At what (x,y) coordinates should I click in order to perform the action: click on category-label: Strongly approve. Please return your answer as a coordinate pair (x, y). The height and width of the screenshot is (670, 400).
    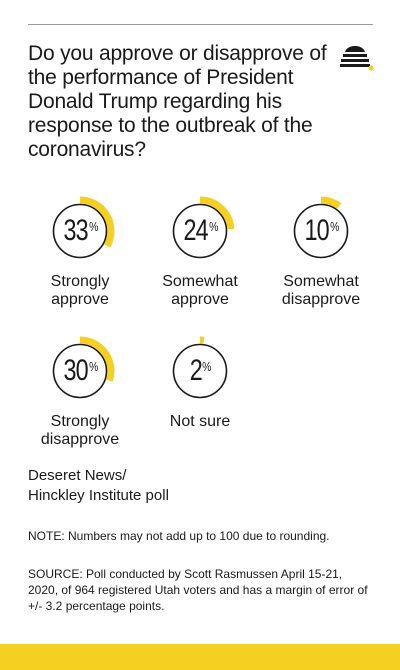
    Looking at the image, I should click on (80, 291).